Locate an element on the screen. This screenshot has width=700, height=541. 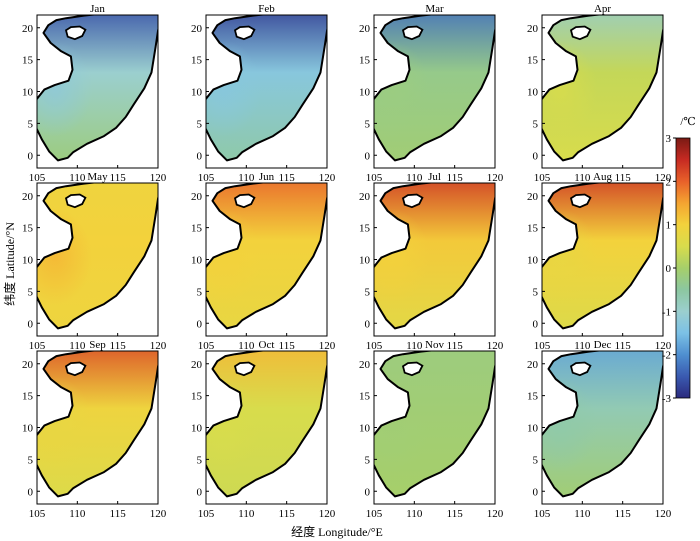
colorbar-tick-label: 2 is located at coordinates (669, 182).